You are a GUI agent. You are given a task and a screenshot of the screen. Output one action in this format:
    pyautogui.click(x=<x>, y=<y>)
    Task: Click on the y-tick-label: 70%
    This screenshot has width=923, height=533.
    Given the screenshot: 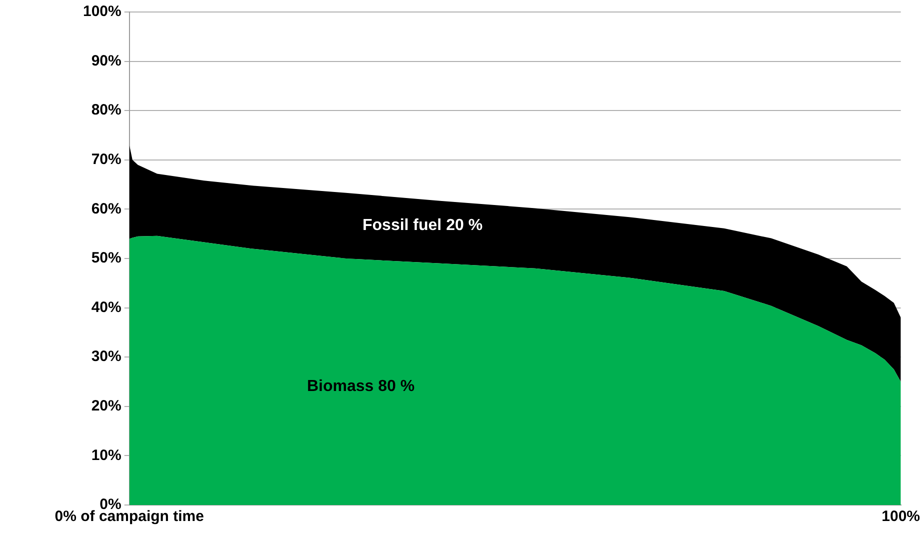 What is the action you would take?
    pyautogui.click(x=106, y=159)
    